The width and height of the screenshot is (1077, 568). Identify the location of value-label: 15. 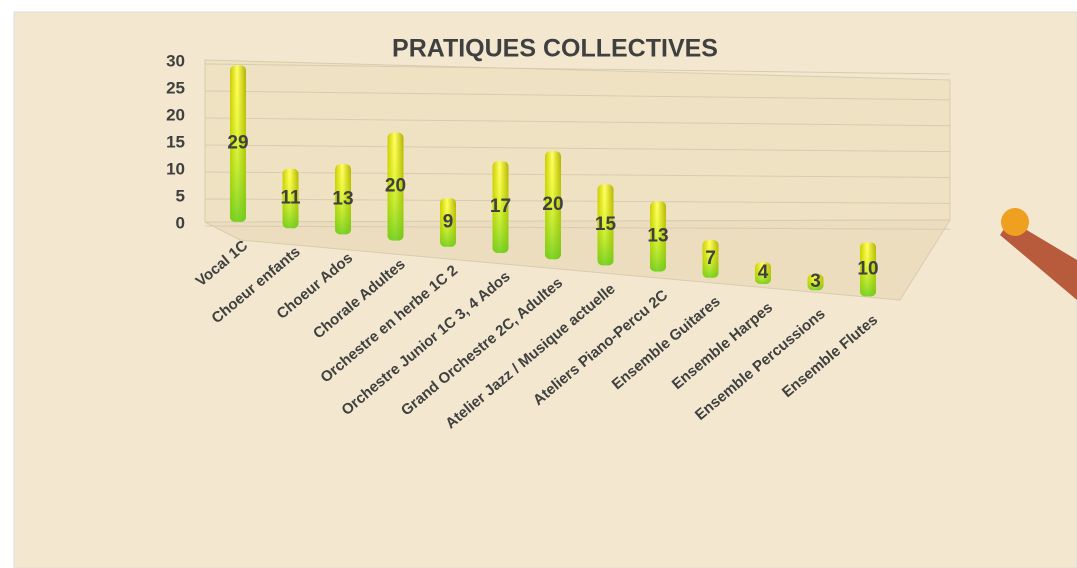
(606, 224).